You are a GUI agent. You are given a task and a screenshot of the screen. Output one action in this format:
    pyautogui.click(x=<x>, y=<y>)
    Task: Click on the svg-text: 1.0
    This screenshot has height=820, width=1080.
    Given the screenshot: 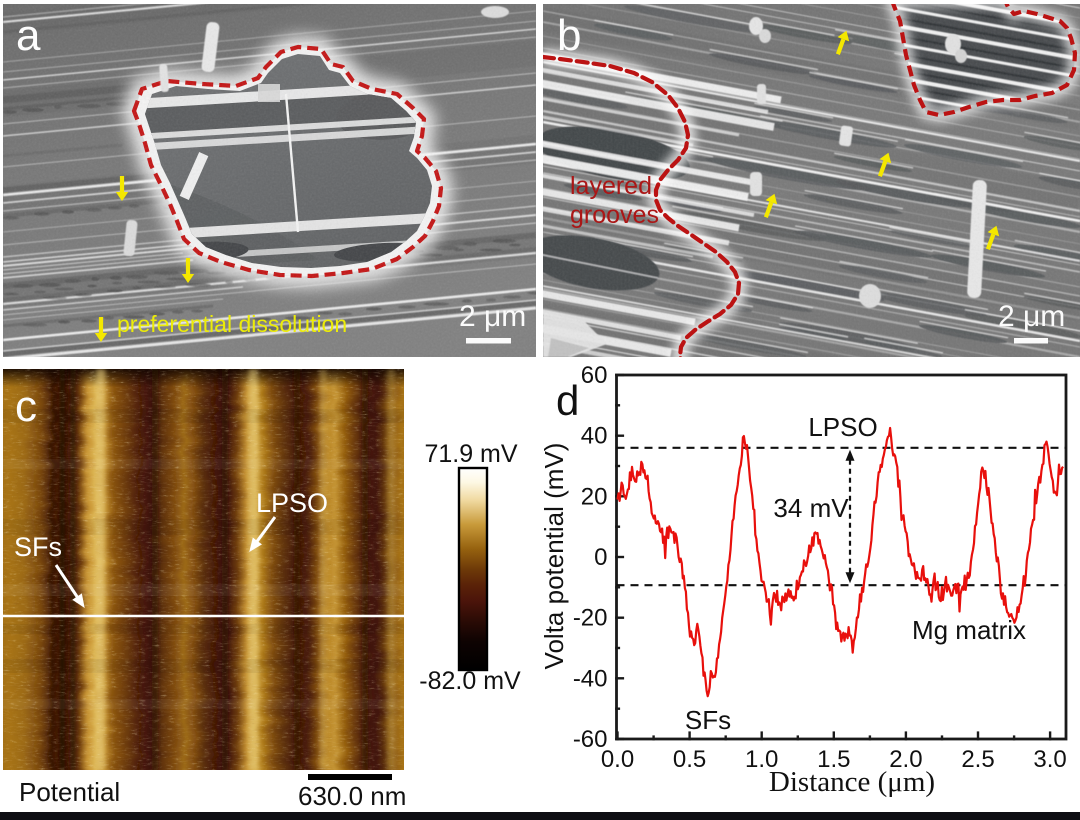 What is the action you would take?
    pyautogui.click(x=761, y=759)
    